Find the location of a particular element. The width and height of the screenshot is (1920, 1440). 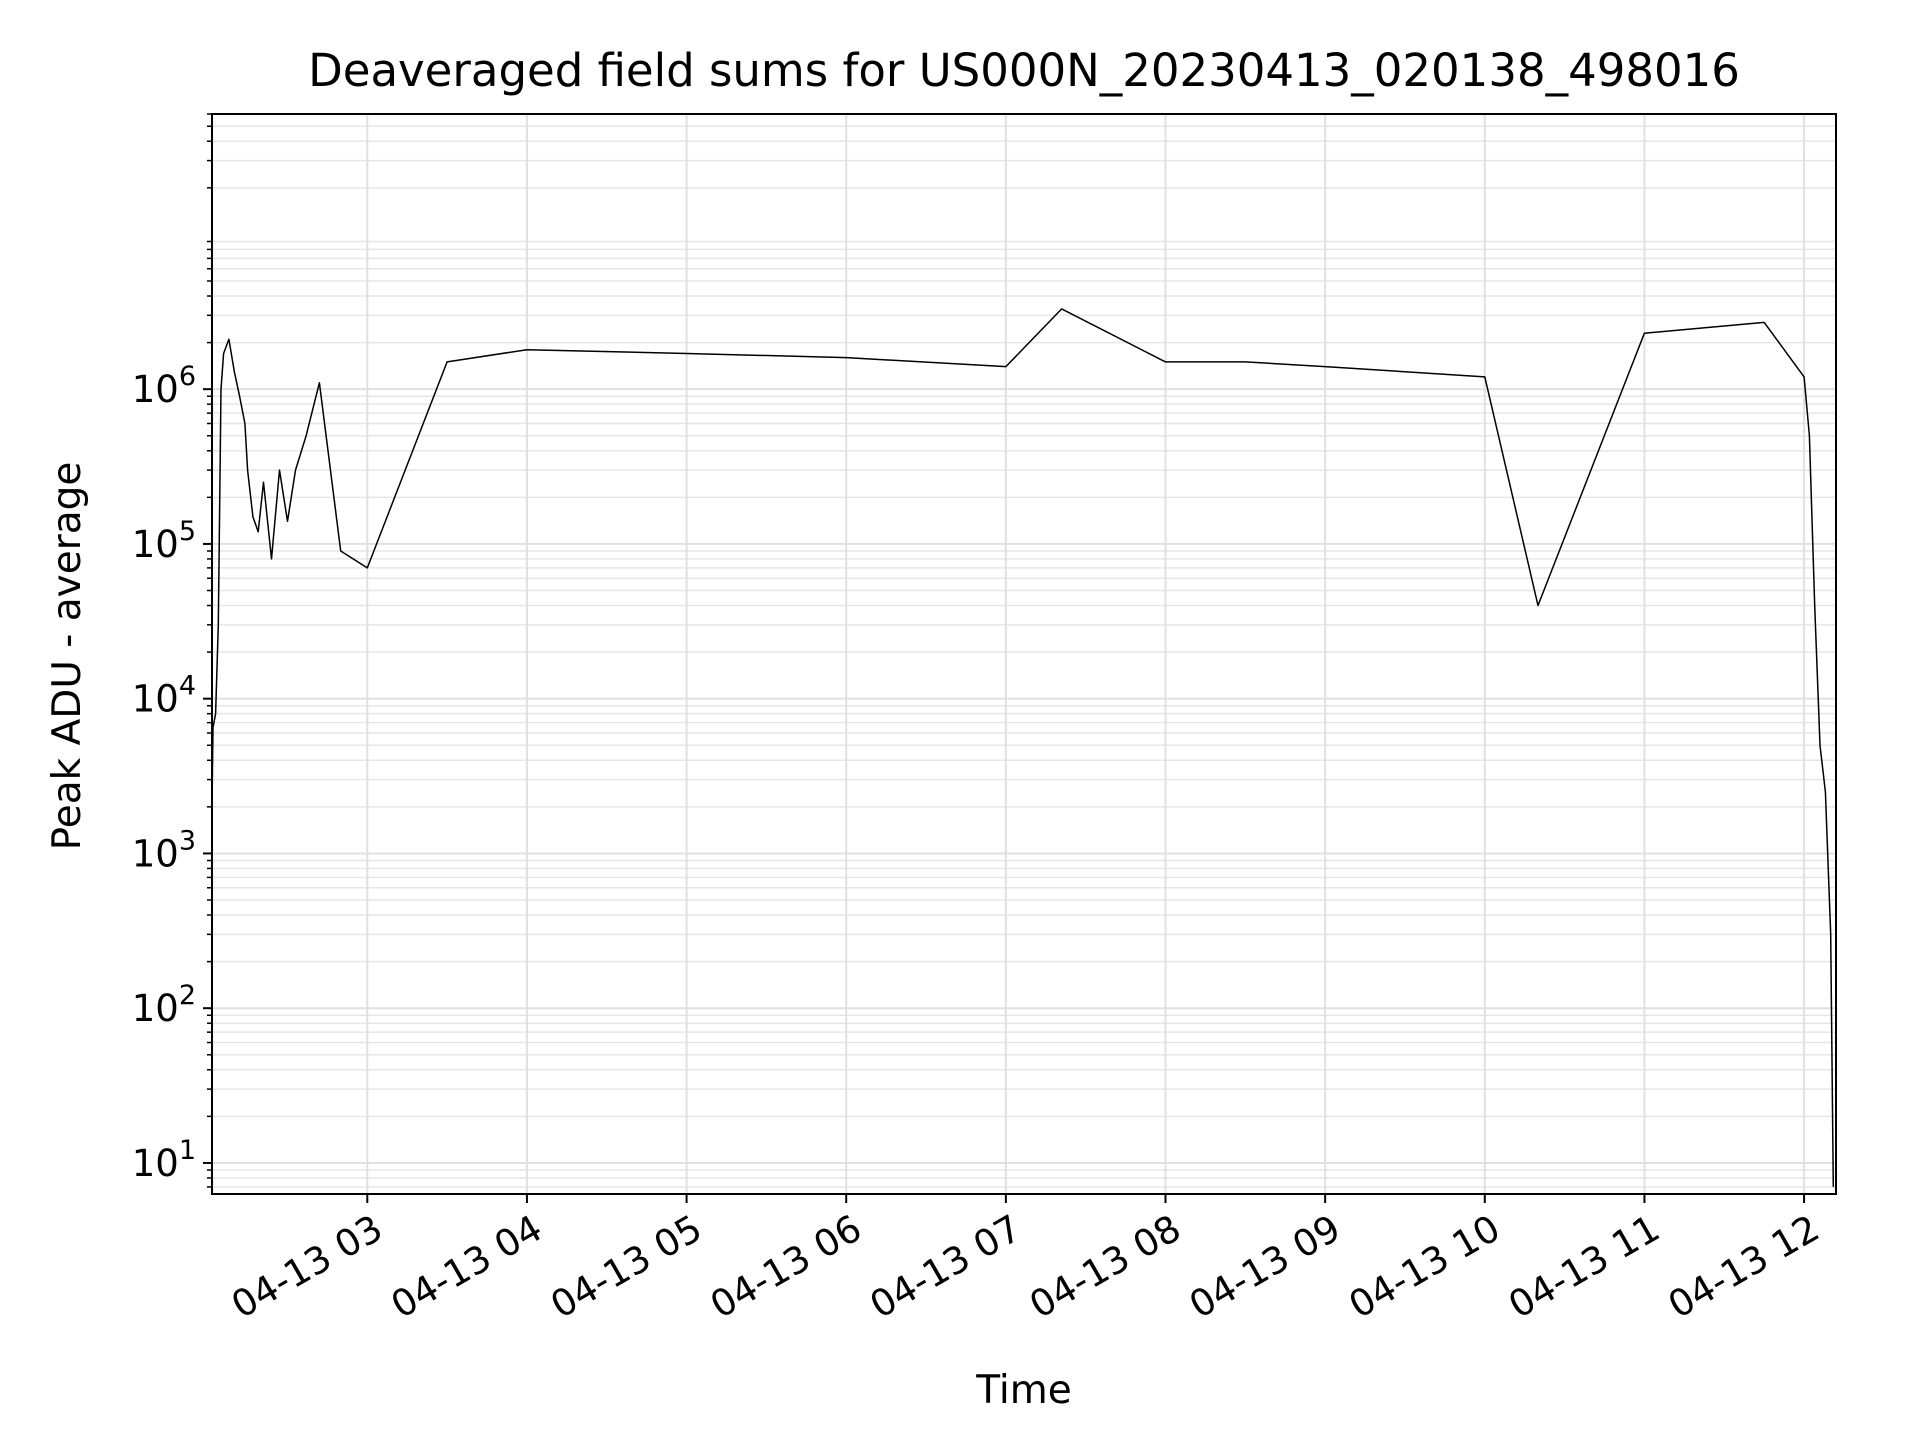

y-tick-label: 10¹ is located at coordinates (164, 1160).